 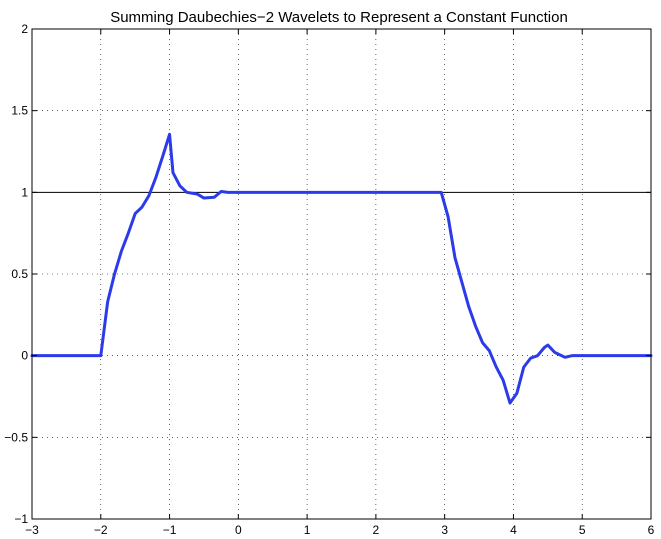 What do you see at coordinates (651, 530) in the screenshot?
I see `x-tick-label: 6` at bounding box center [651, 530].